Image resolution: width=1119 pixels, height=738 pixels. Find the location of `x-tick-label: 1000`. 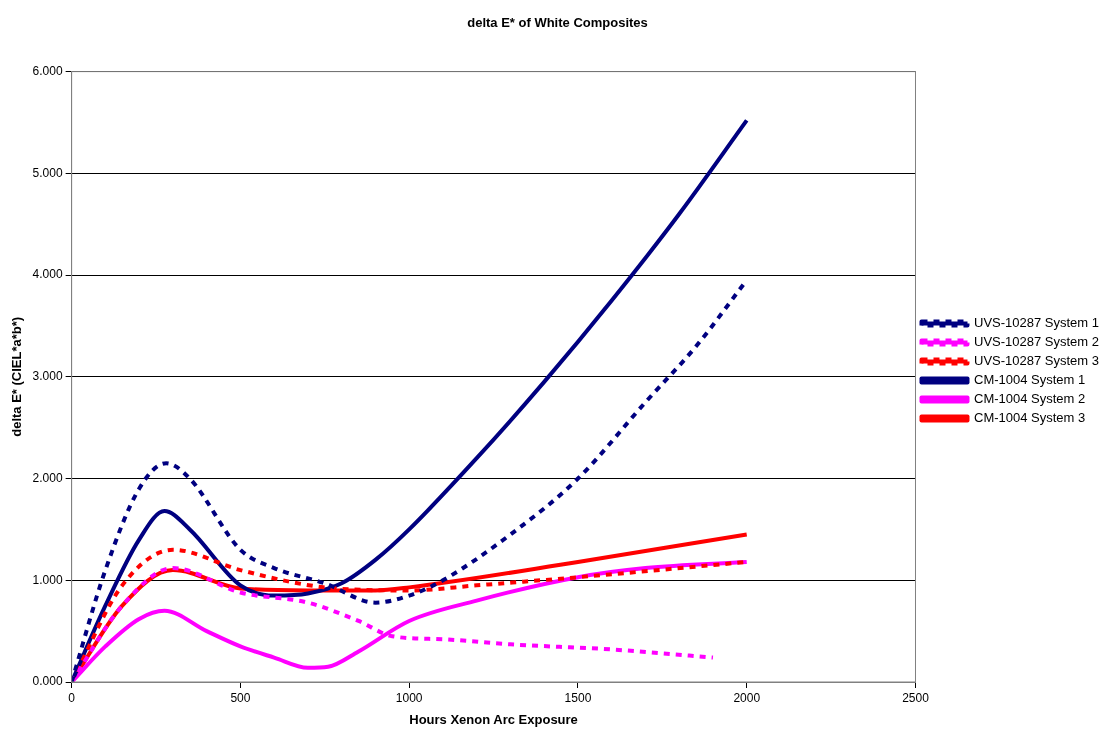

x-tick-label: 1000 is located at coordinates (409, 697).